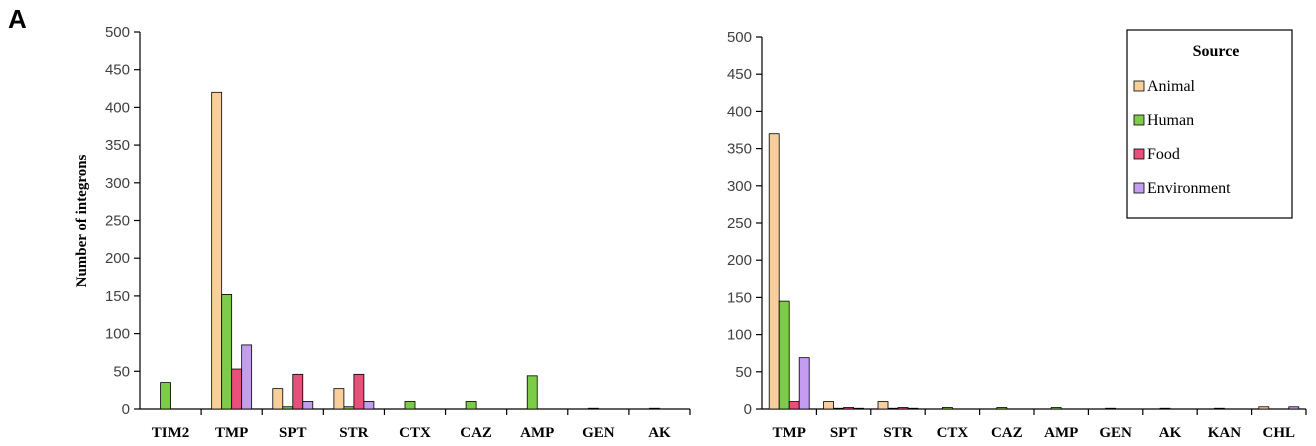 The image size is (1316, 446). I want to click on x-tick-label-left-amp: AMP, so click(537, 433).